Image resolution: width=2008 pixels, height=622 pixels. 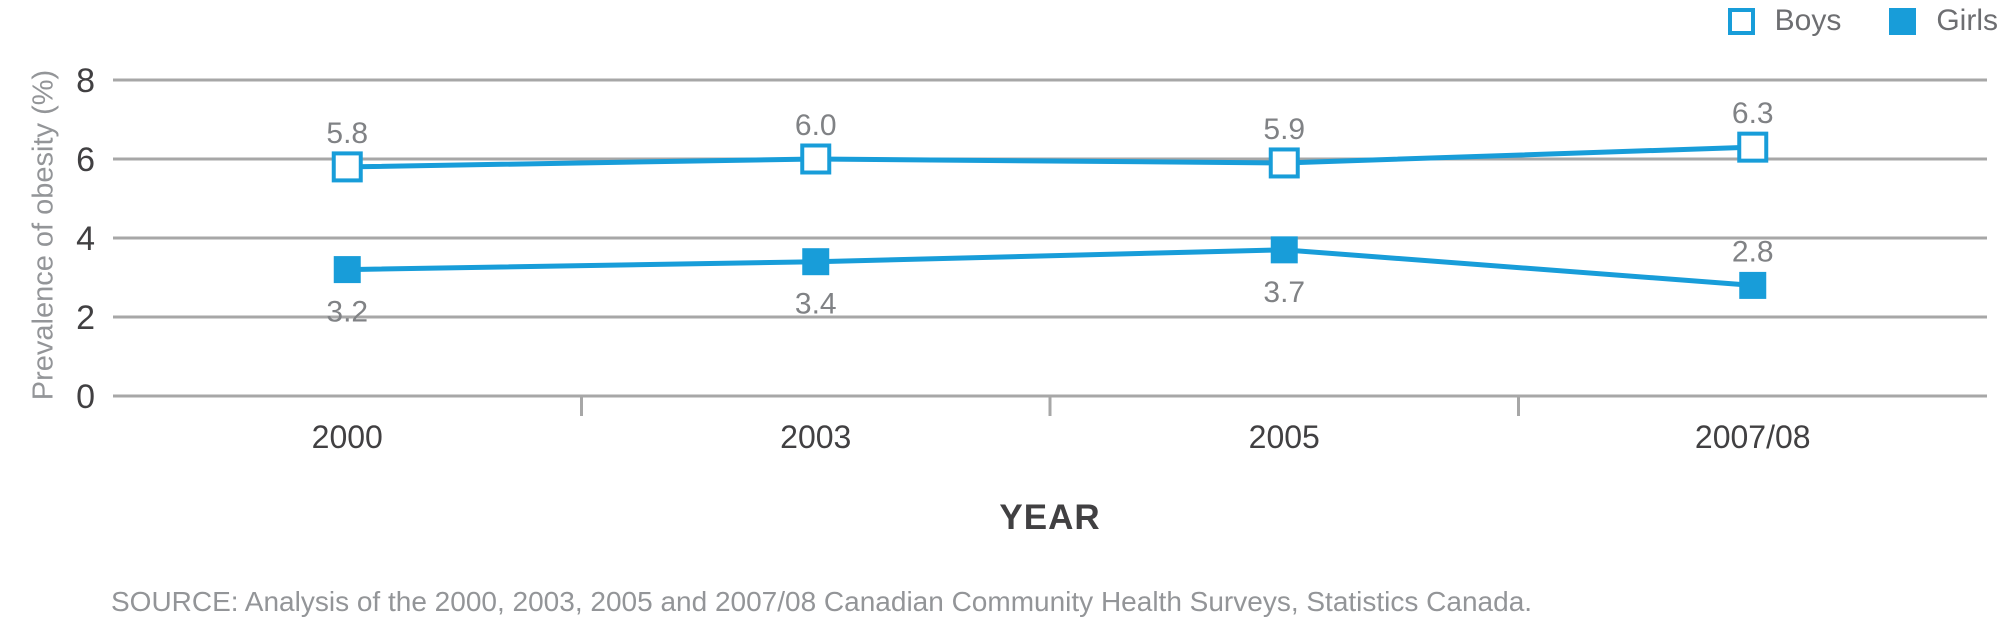 I want to click on y-tick-label: 4, so click(x=85, y=239).